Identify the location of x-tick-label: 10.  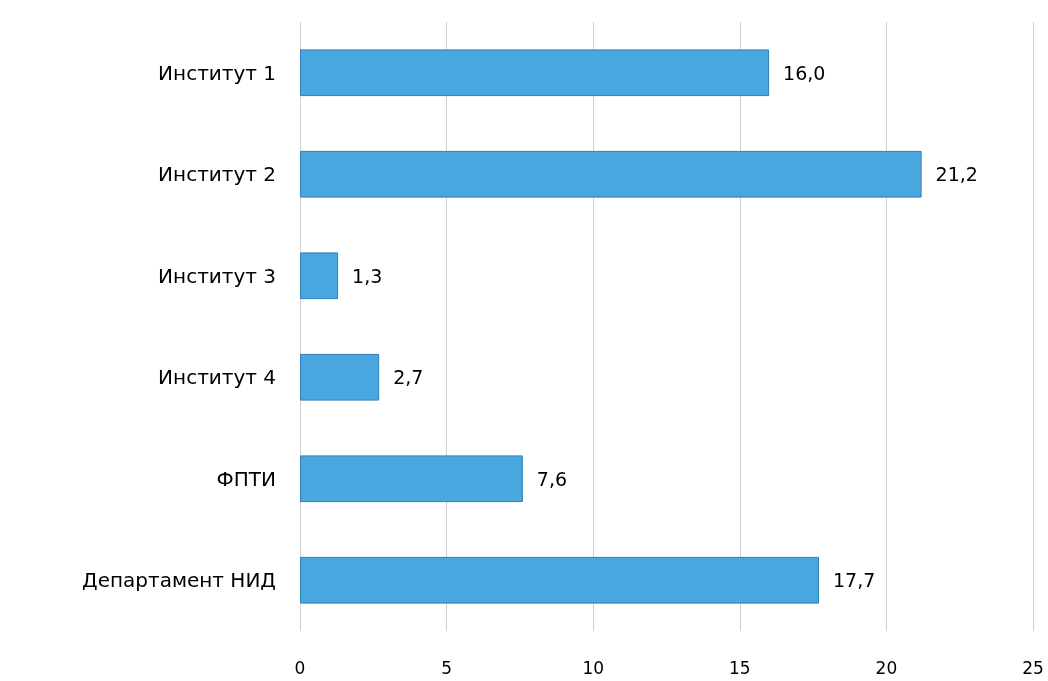
(593, 667).